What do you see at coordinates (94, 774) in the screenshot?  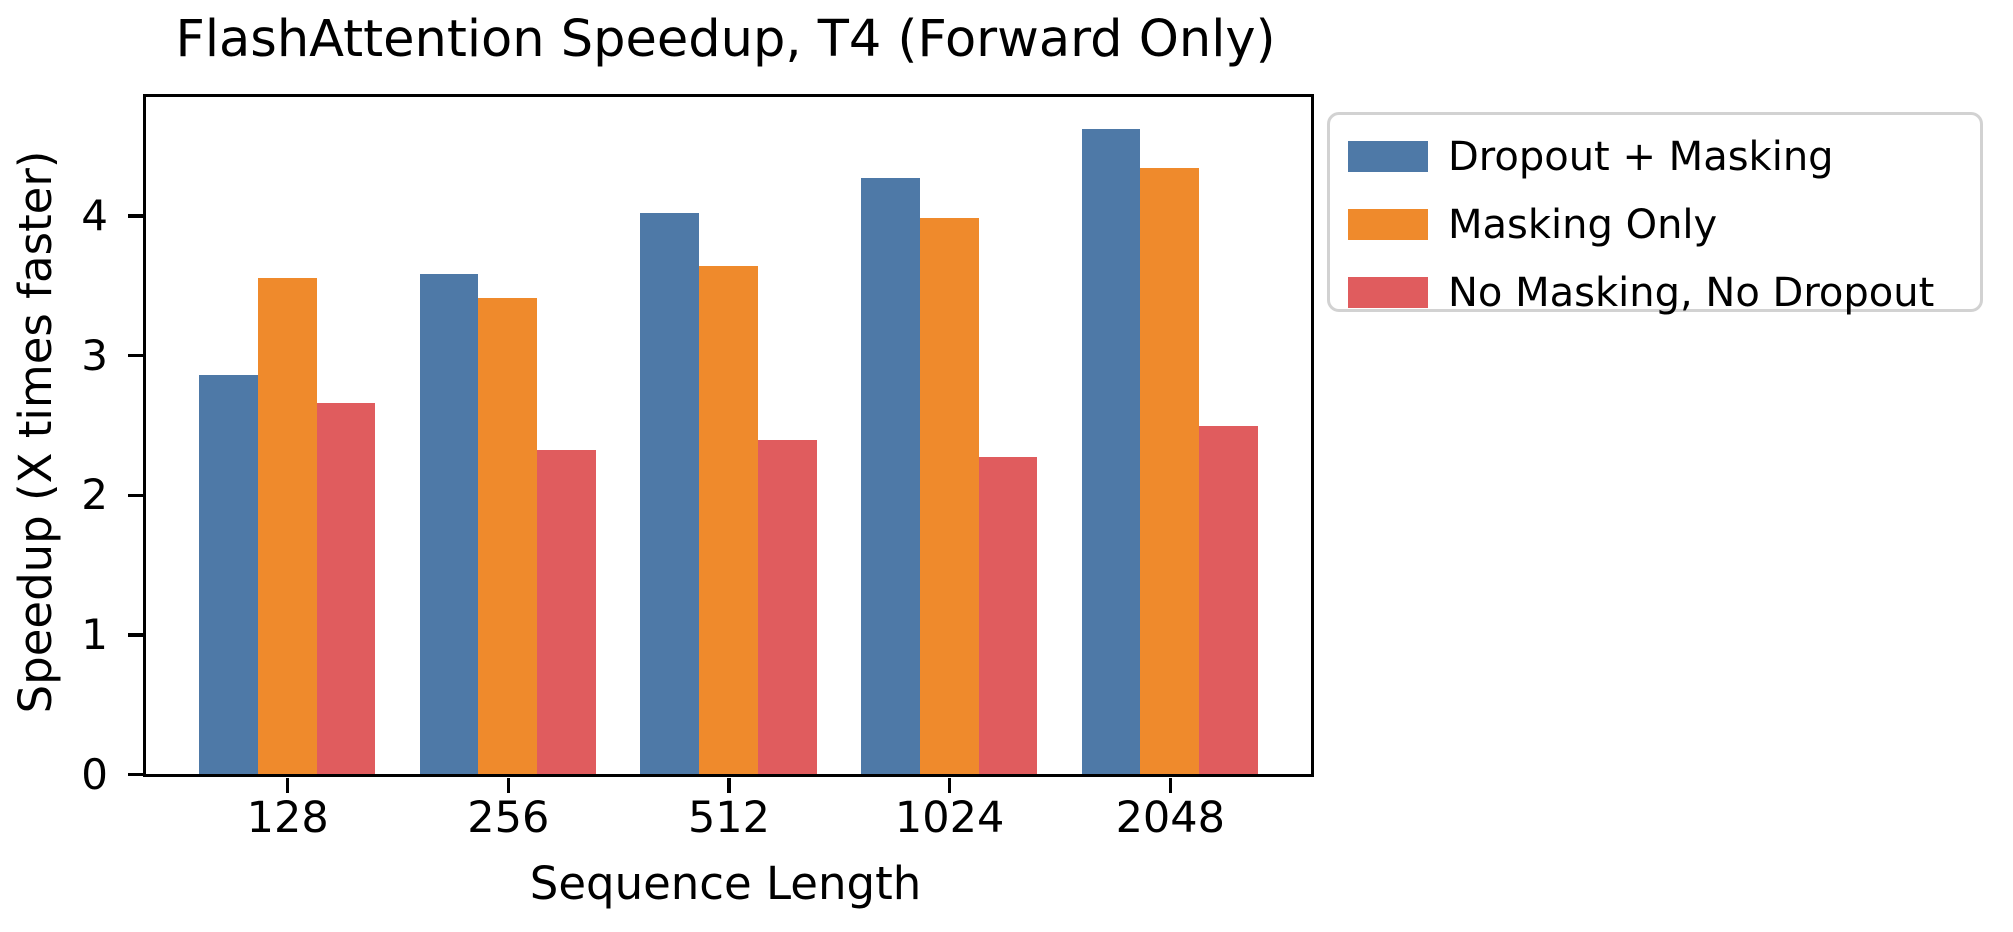 I see `y-tick-label-0: 0` at bounding box center [94, 774].